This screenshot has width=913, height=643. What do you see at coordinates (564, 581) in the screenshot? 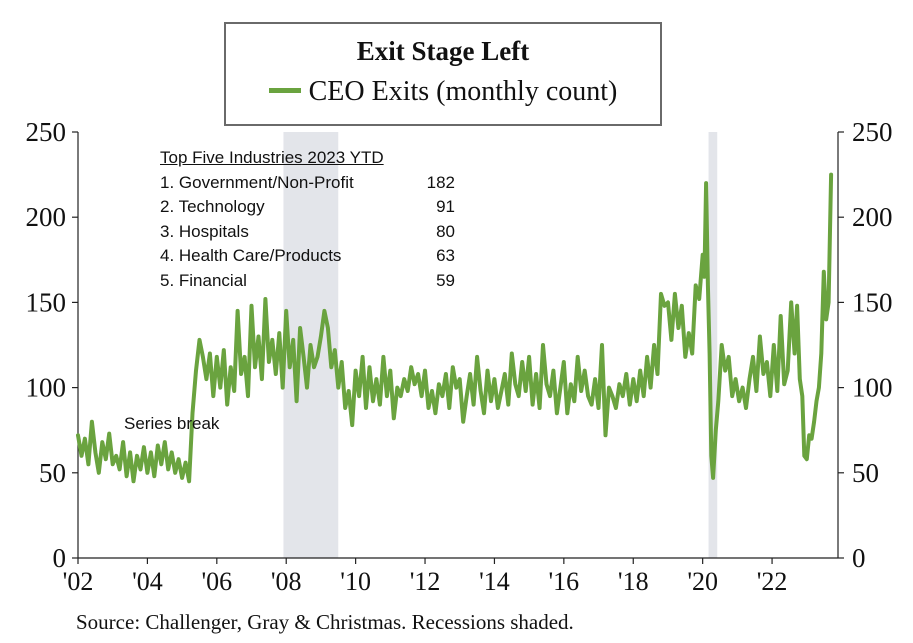
I see `x-tick-label: '16` at bounding box center [564, 581].